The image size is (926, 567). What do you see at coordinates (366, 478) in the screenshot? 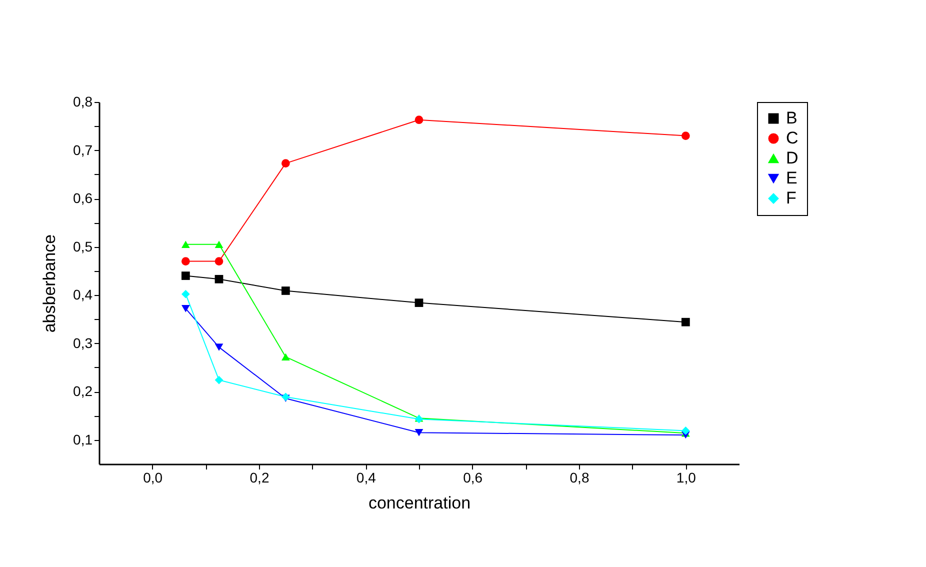
I see `x-tick-label: 0,4` at bounding box center [366, 478].